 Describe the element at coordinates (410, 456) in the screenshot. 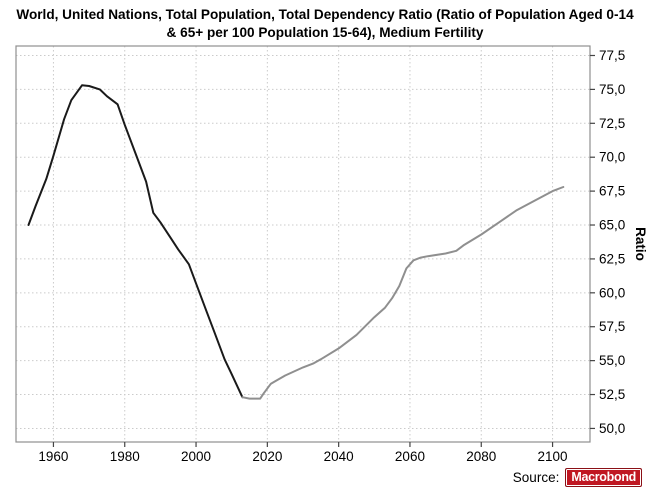

I see `svg-text: 2060` at that location.